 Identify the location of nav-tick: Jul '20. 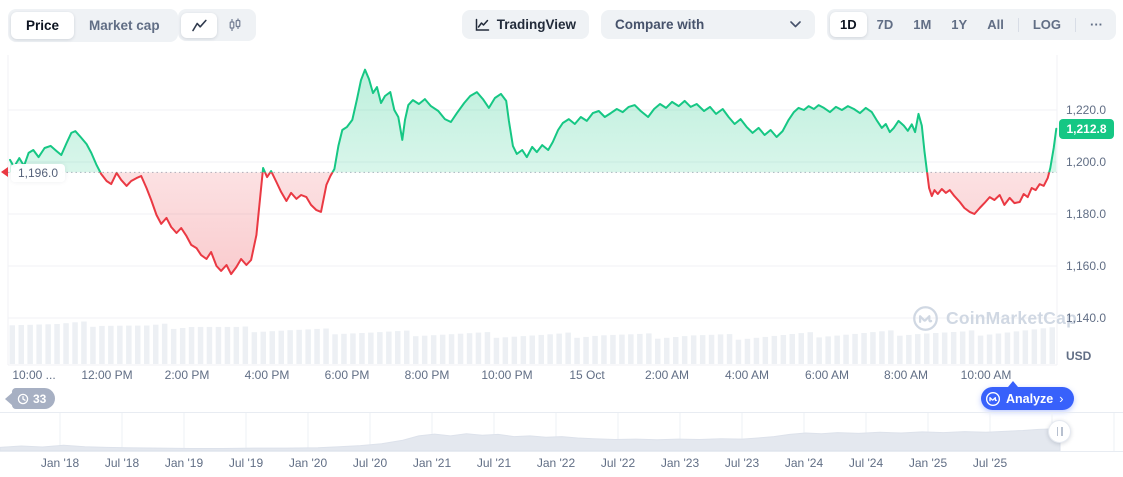
(370, 463).